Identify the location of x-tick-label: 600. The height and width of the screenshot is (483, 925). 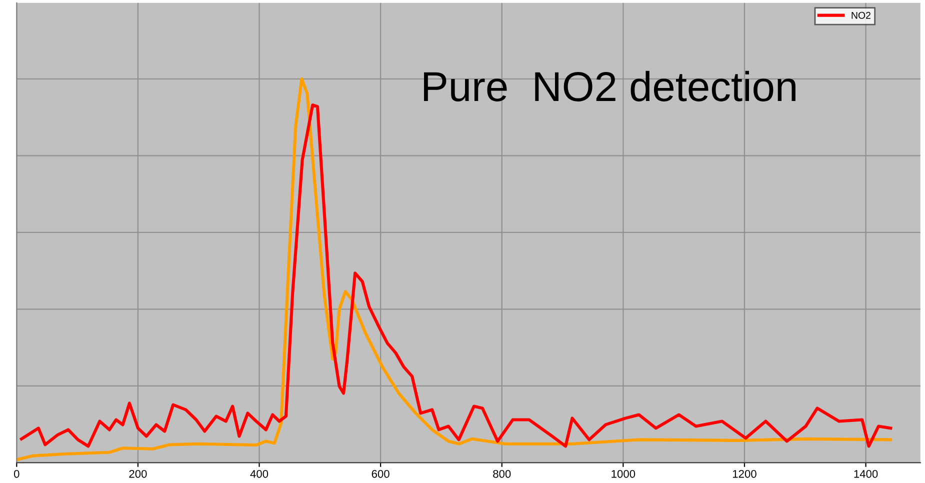
(381, 474).